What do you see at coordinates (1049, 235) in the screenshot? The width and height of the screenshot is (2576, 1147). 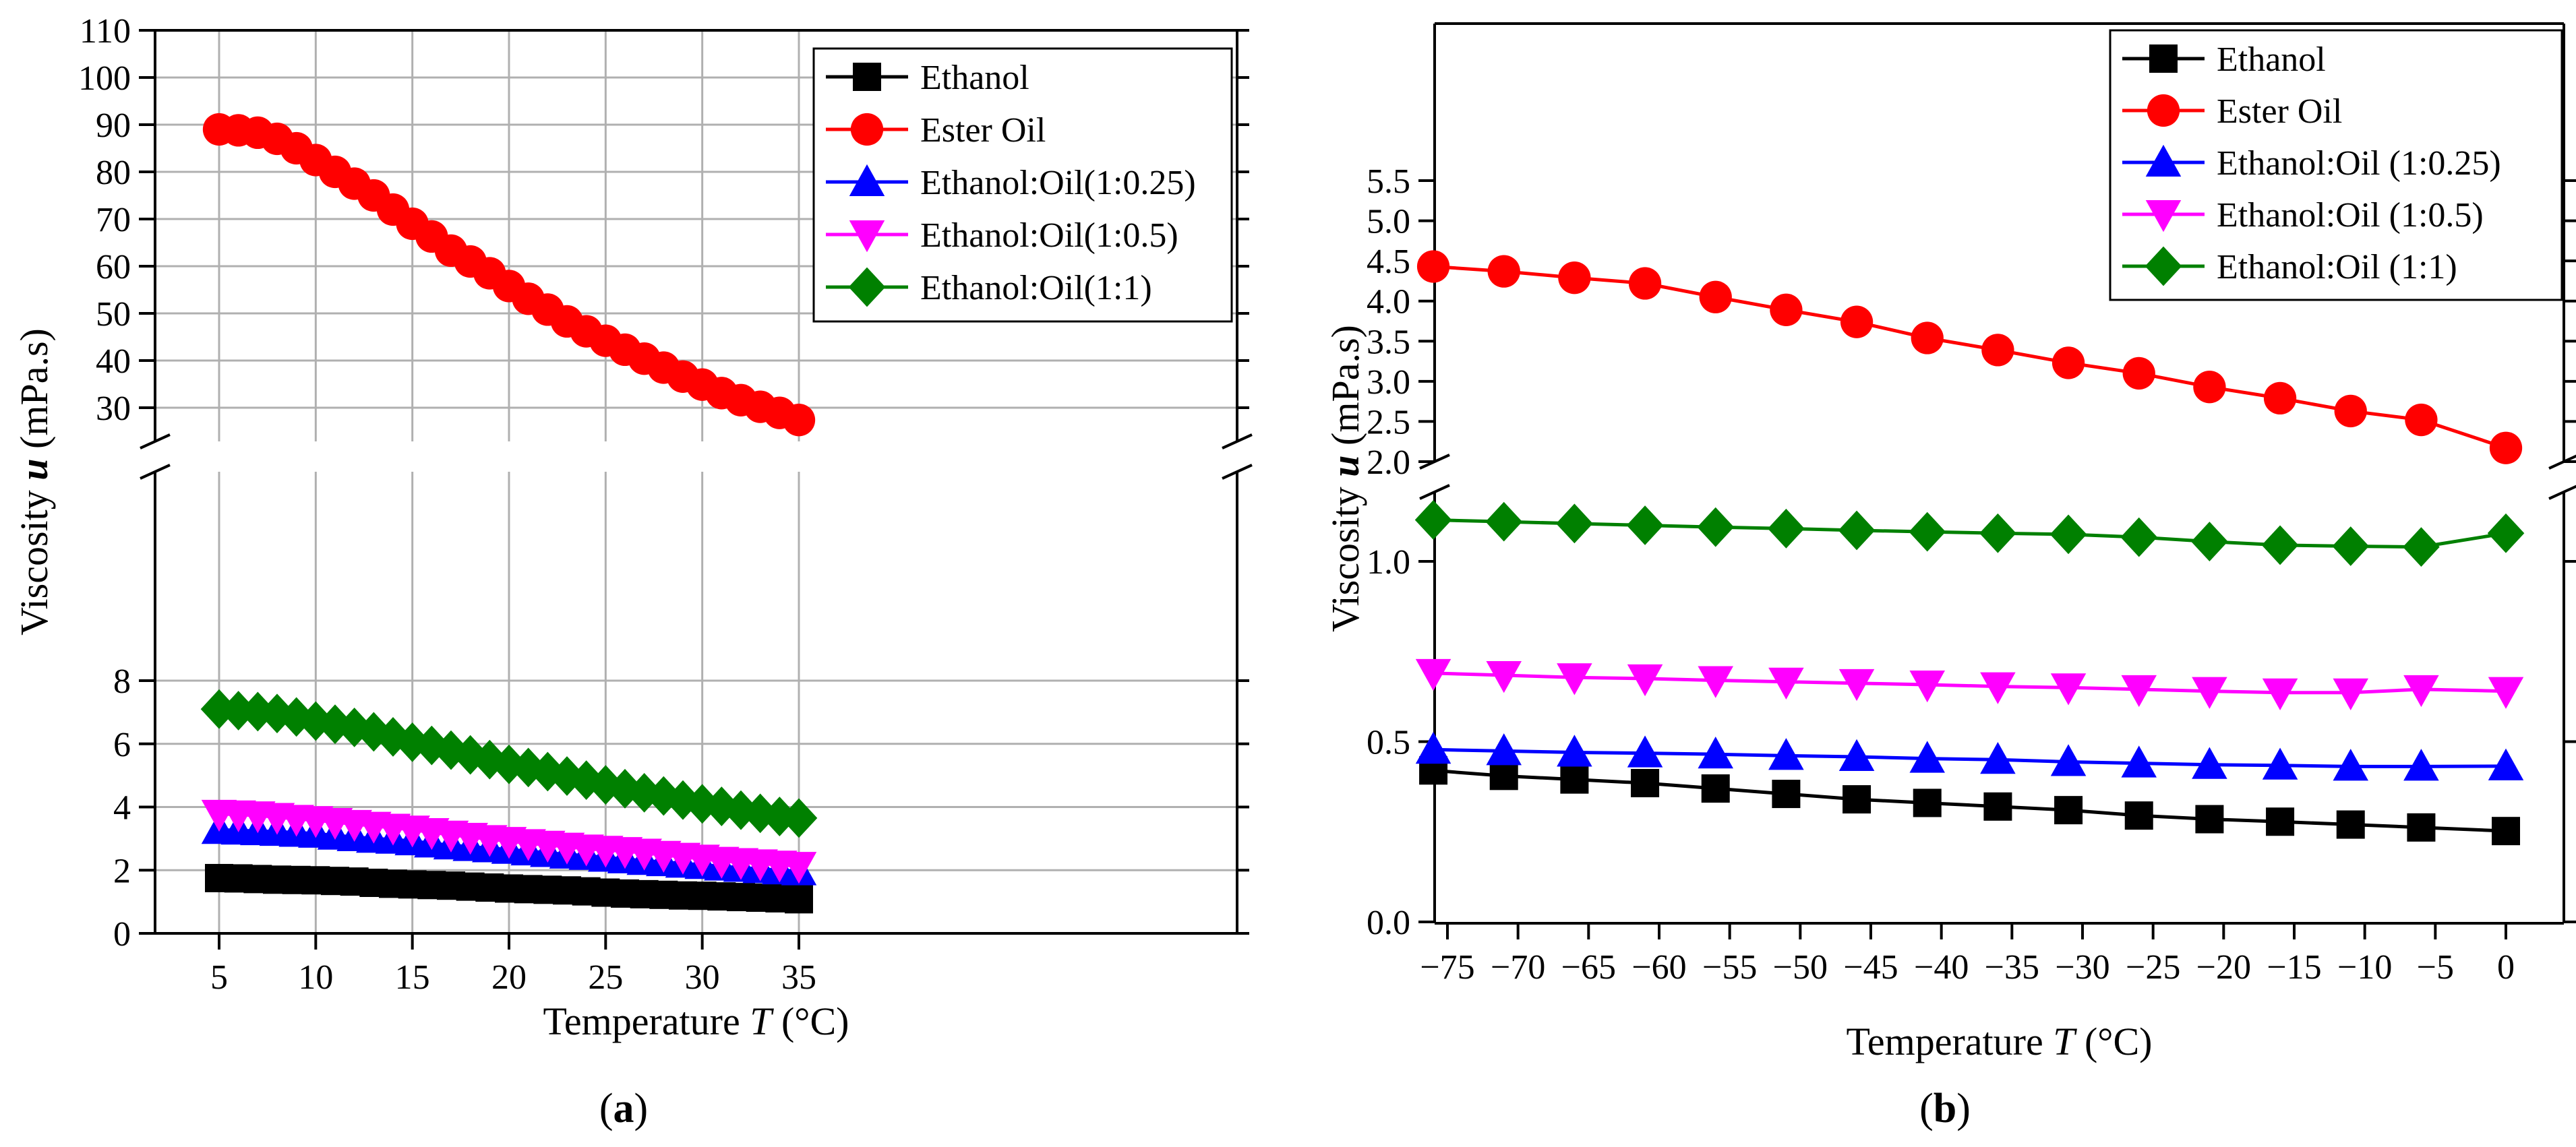 I see `legend-label: Ethanol:Oil(1:0.5)` at bounding box center [1049, 235].